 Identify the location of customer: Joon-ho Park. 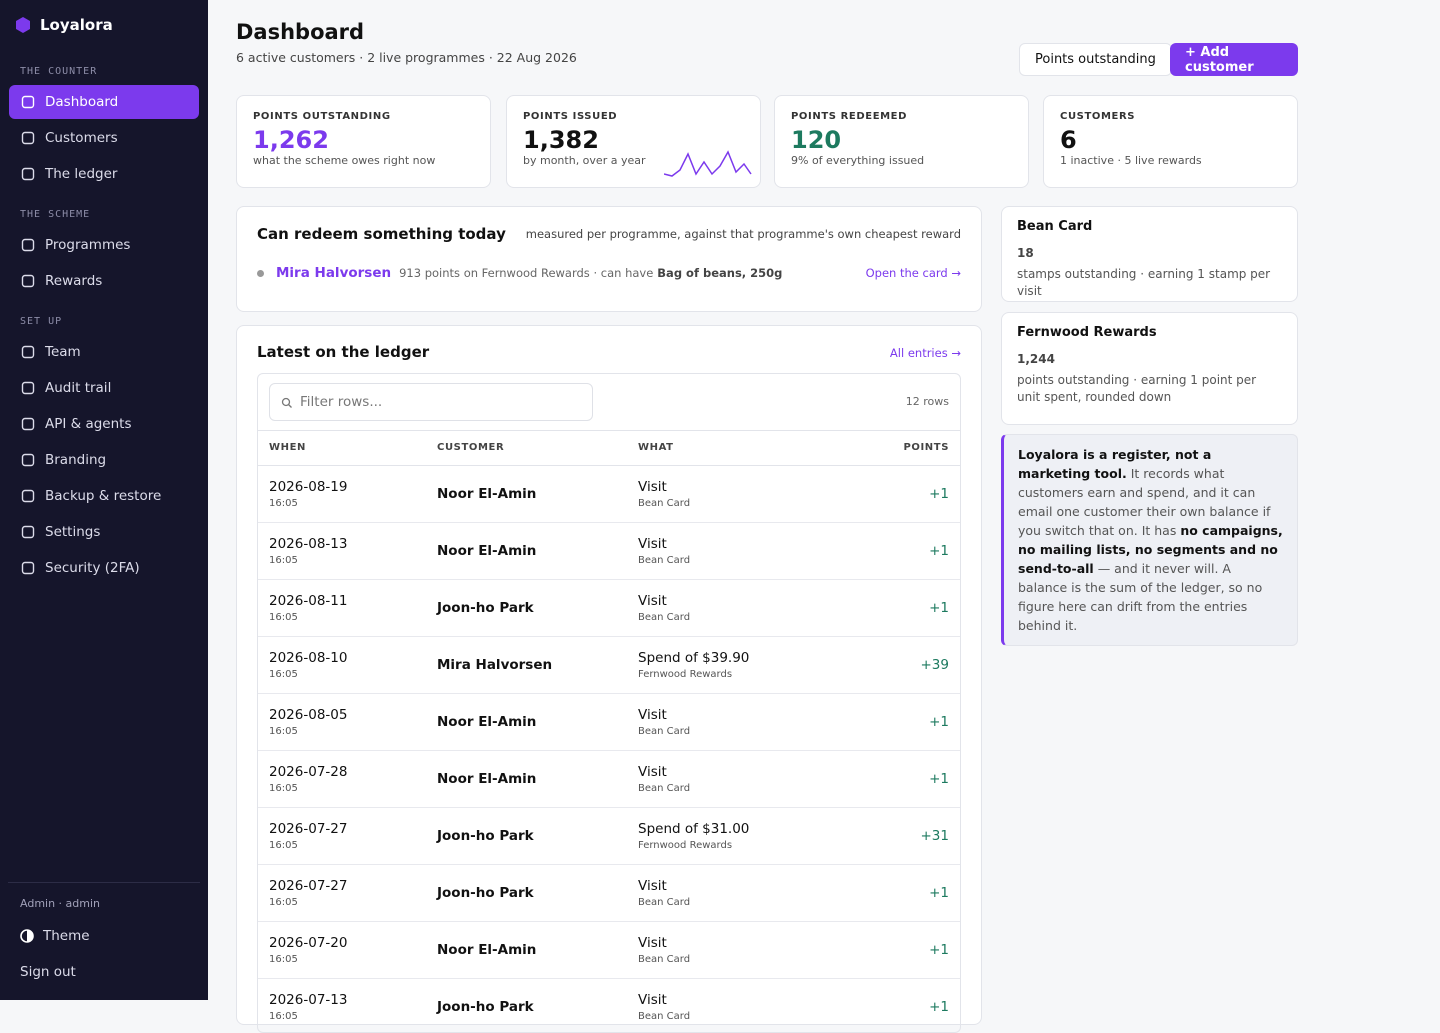
(526, 836).